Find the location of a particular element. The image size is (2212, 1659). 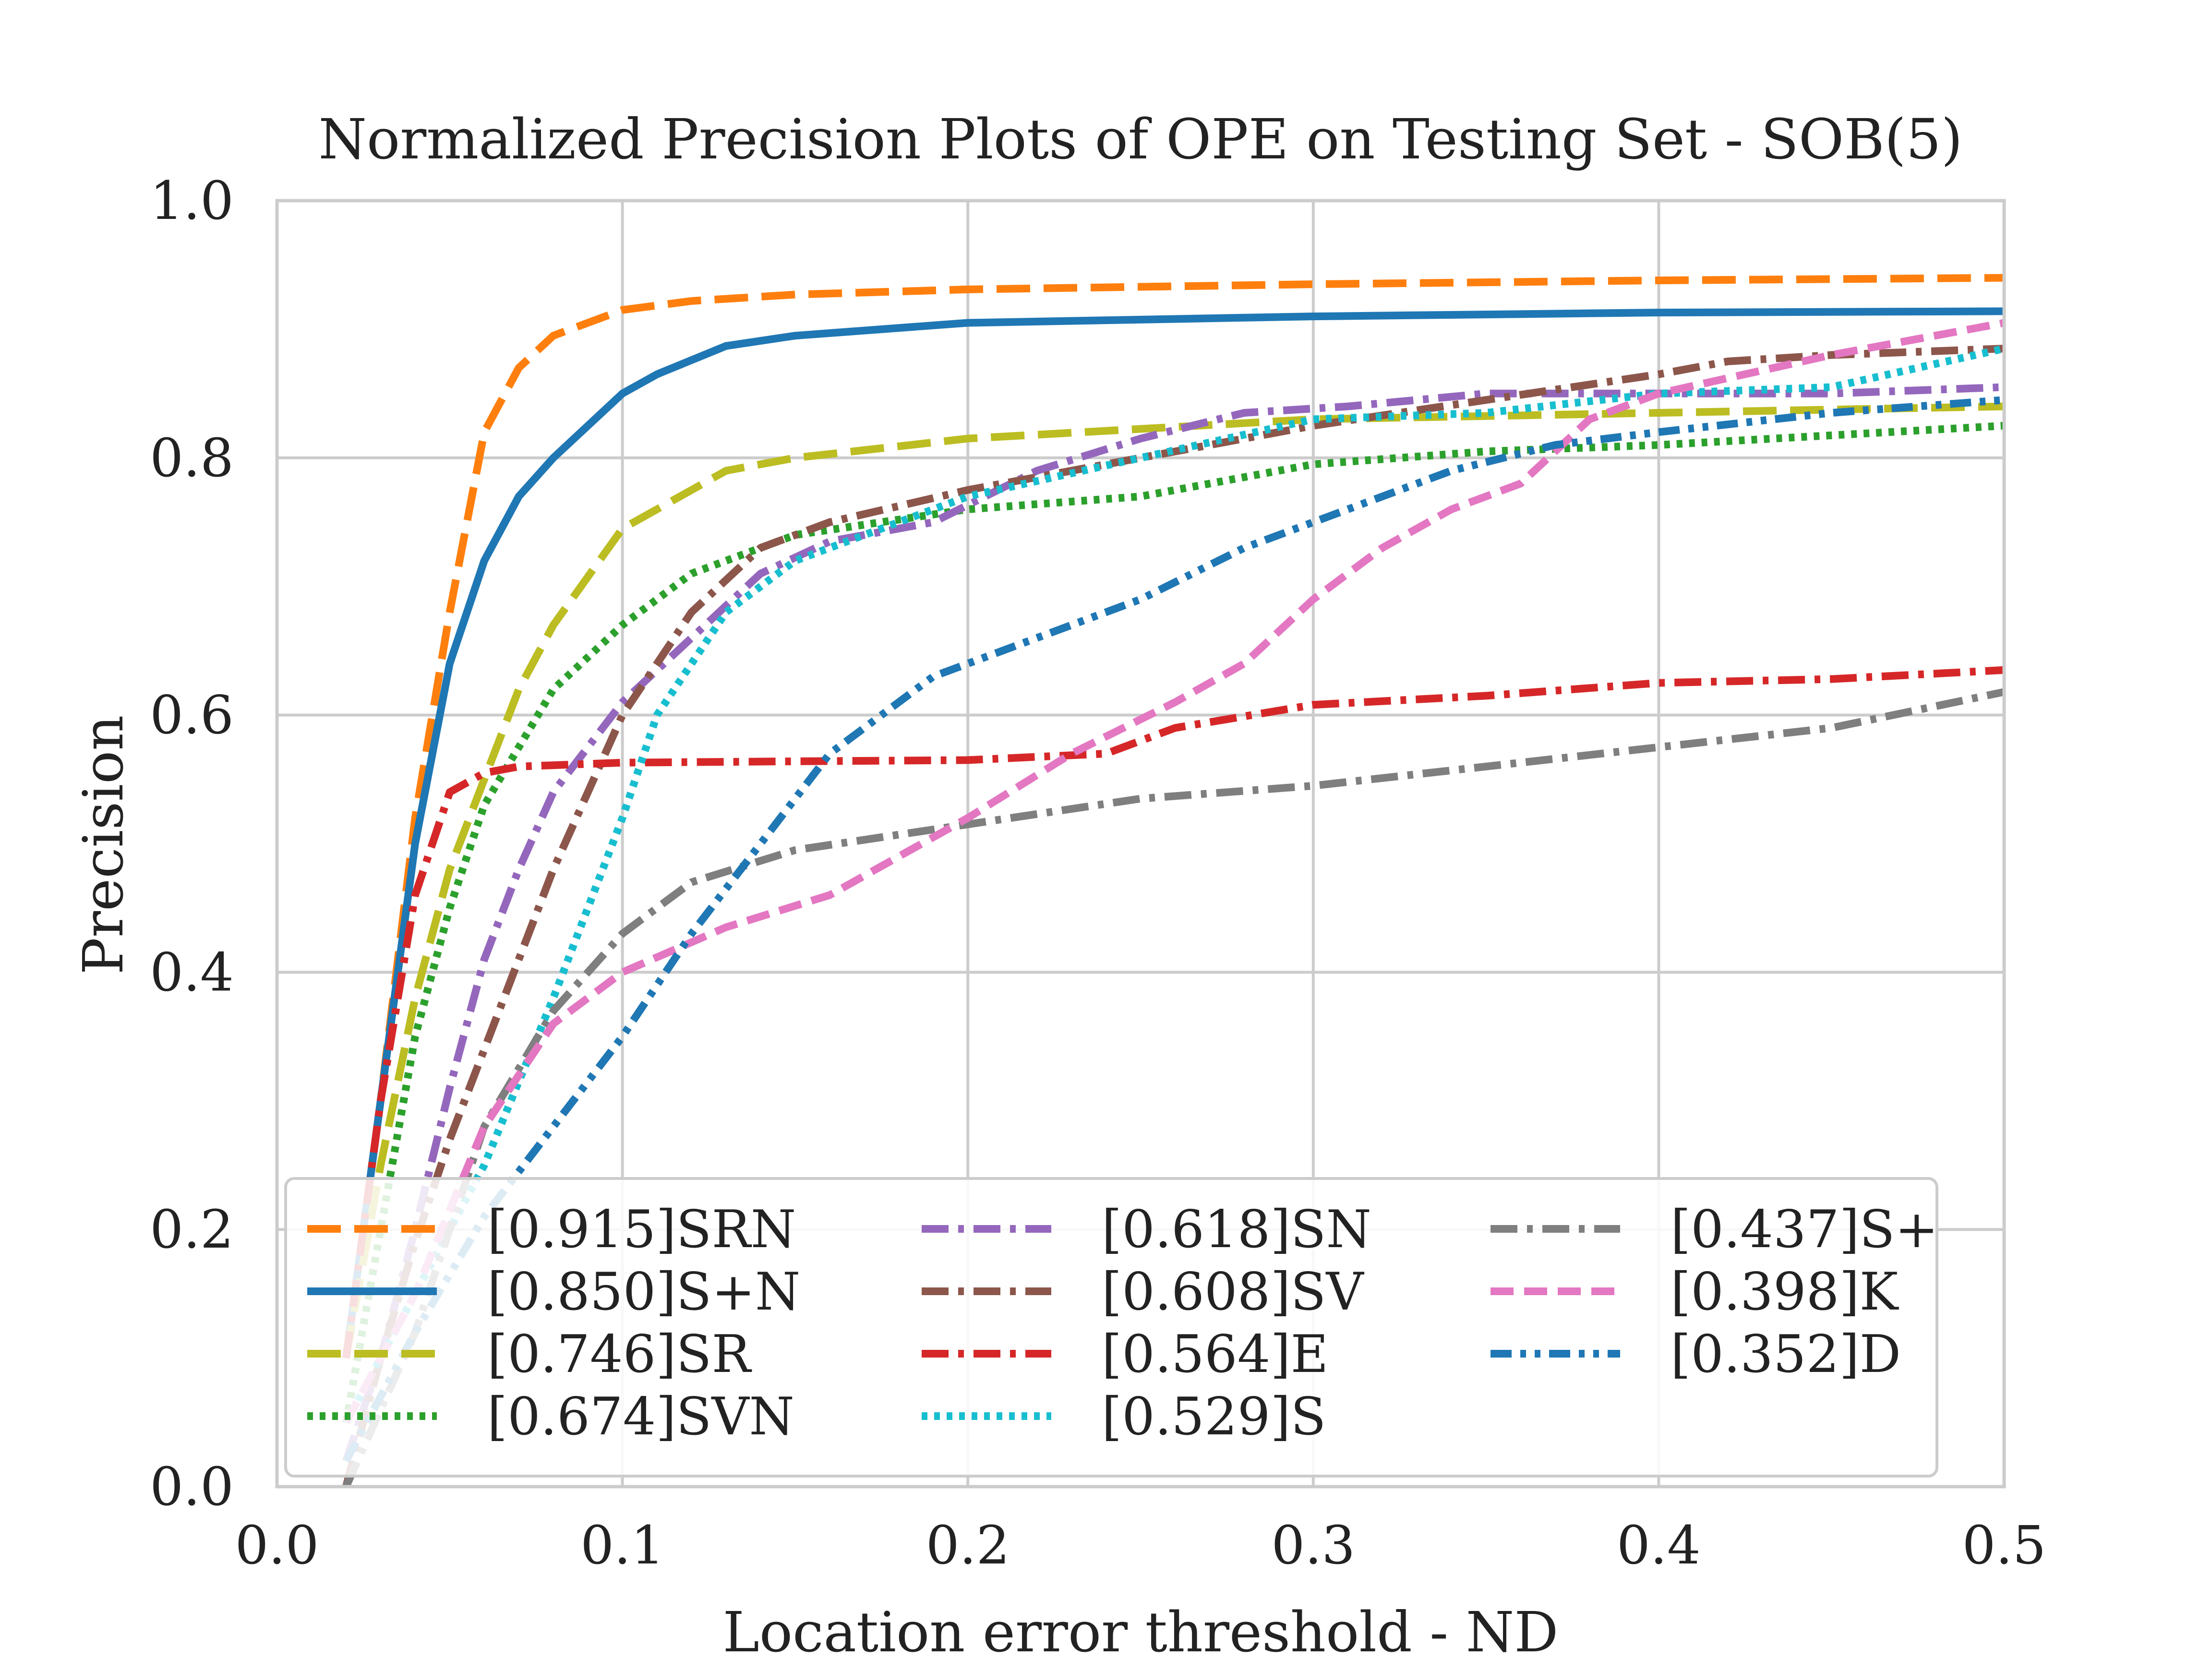

legend-label-4: [0.674]SVN is located at coordinates (641, 1417).